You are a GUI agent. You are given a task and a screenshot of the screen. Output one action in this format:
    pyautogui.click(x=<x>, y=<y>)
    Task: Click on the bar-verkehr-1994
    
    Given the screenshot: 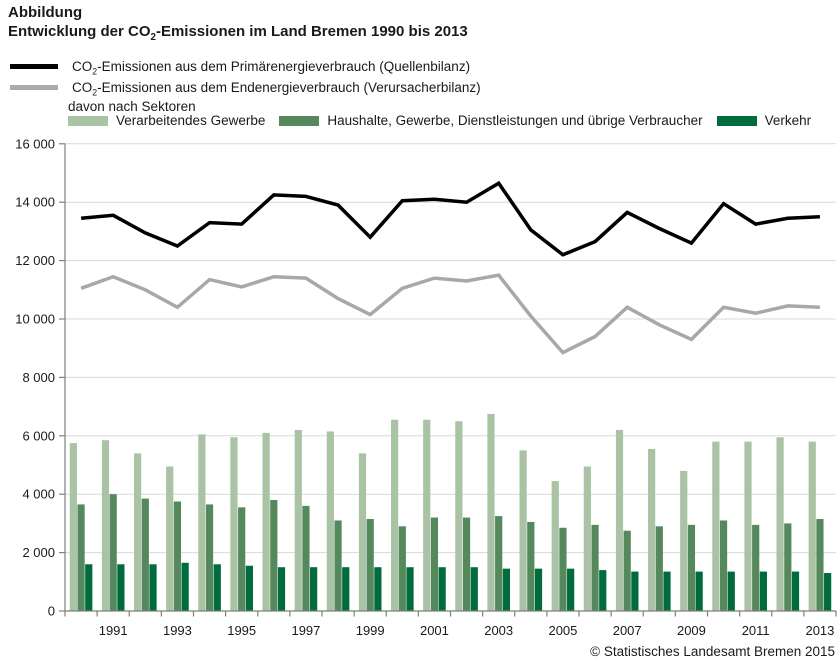 What is the action you would take?
    pyautogui.click(x=217, y=587)
    